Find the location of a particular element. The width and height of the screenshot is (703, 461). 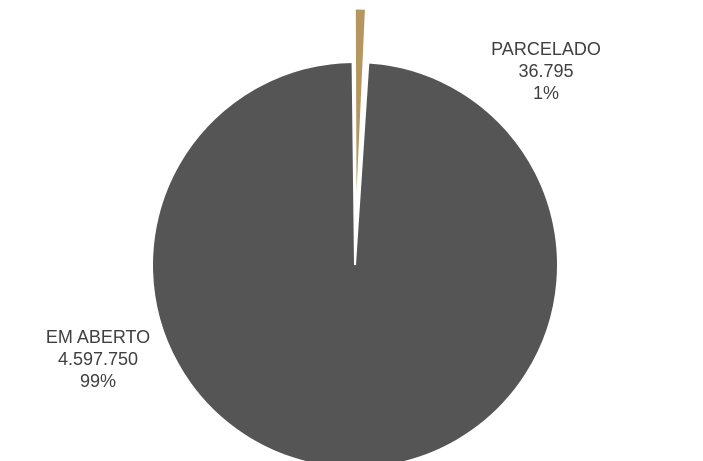

slice-name-parcelado: PARCELADO is located at coordinates (546, 49).